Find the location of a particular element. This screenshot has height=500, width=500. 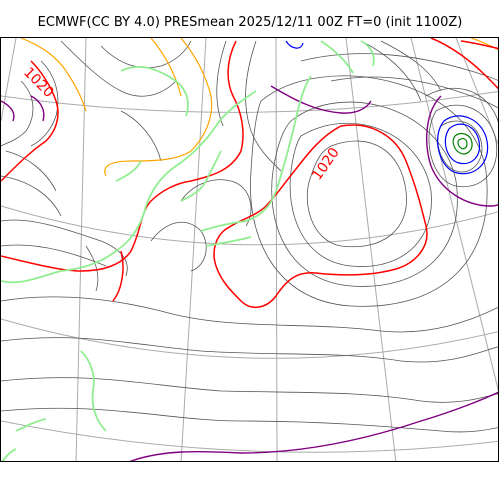

low-pressure-center is located at coordinates (387, 107).